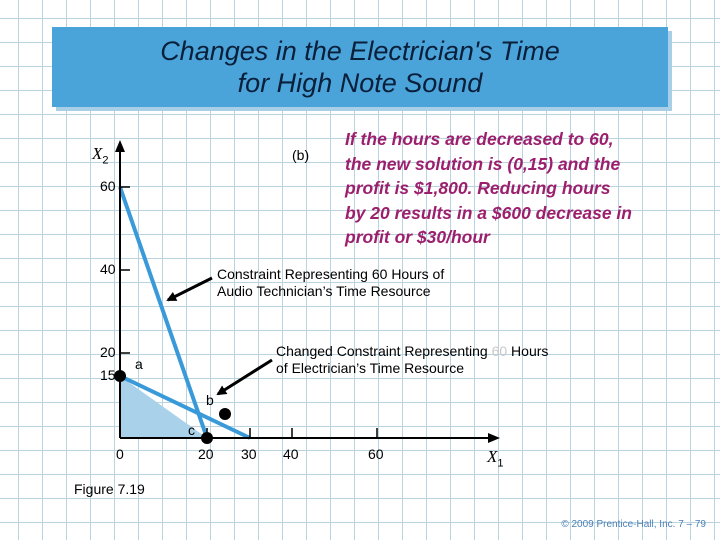 The width and height of the screenshot is (720, 540). Describe the element at coordinates (360, 83) in the screenshot. I see `title-line-2: for High Note Sound` at that location.